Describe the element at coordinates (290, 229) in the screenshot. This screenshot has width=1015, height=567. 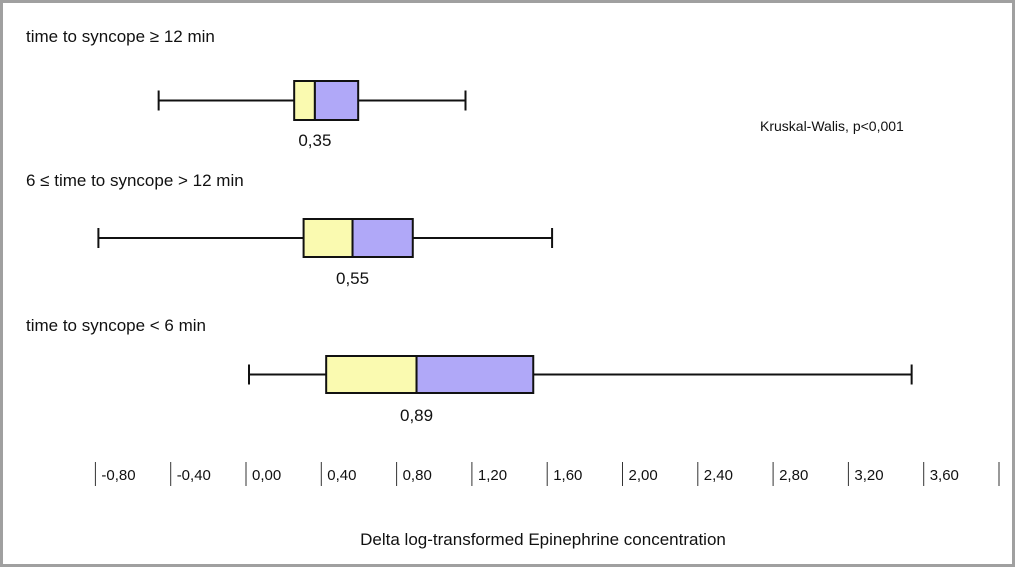
I see `box-group: 6 ≤ time to syncope > 12 min 0,55` at that location.